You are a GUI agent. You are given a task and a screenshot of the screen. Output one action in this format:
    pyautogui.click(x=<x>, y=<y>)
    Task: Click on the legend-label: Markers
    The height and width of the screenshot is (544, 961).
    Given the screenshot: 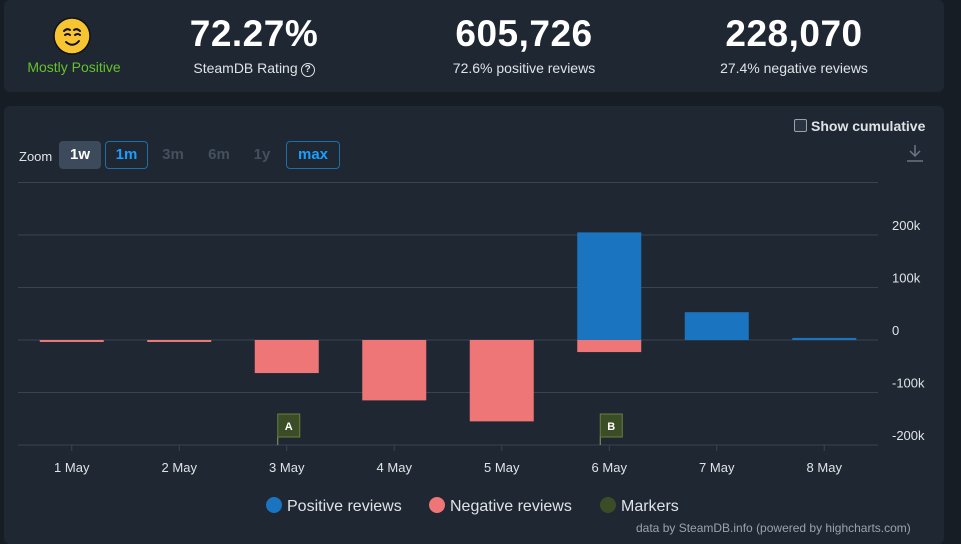 What is the action you would take?
    pyautogui.click(x=650, y=506)
    